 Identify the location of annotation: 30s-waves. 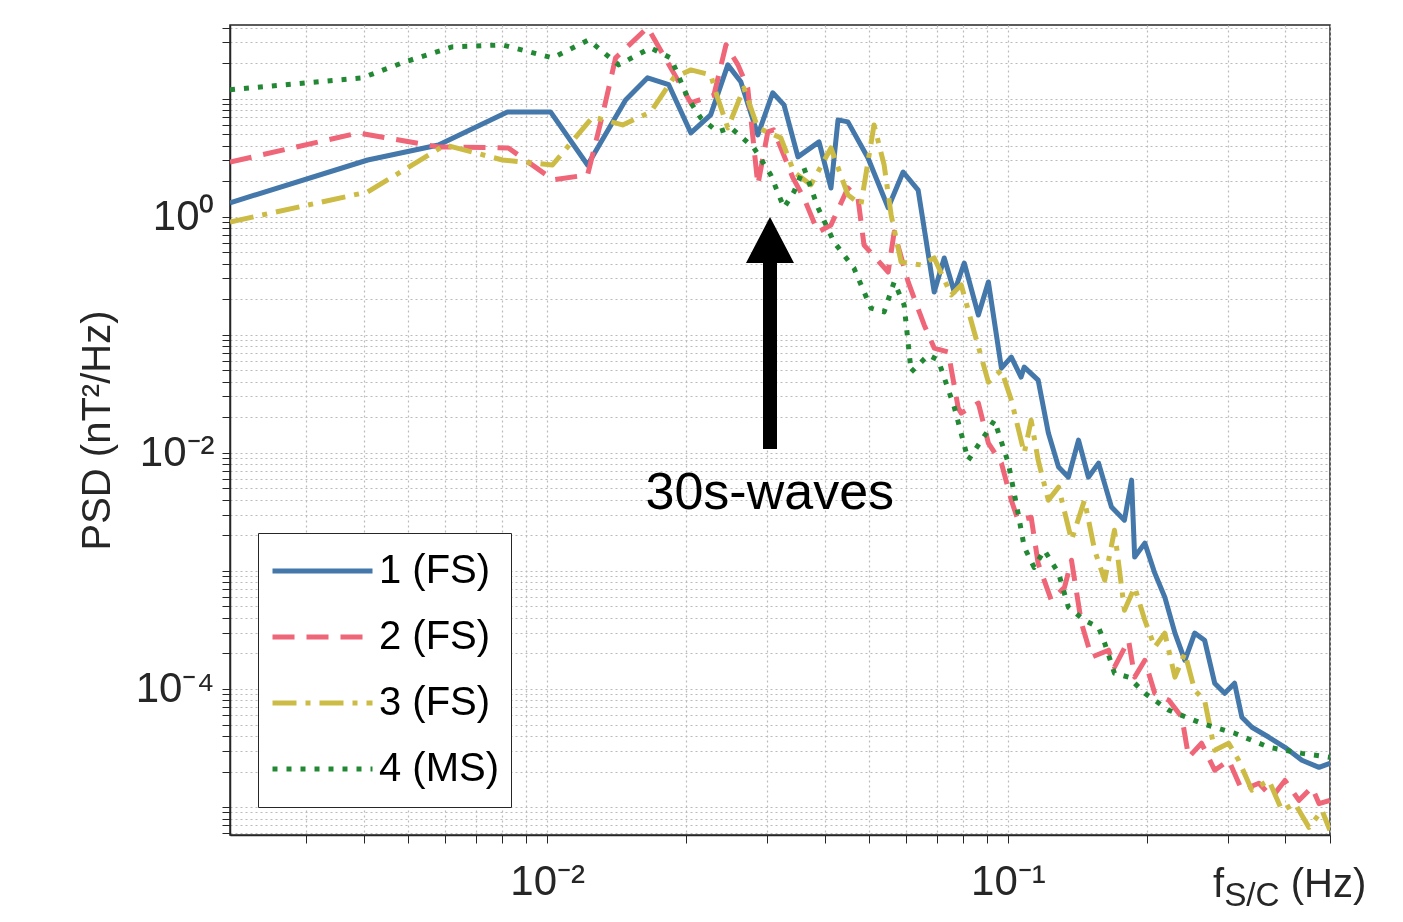
(770, 491).